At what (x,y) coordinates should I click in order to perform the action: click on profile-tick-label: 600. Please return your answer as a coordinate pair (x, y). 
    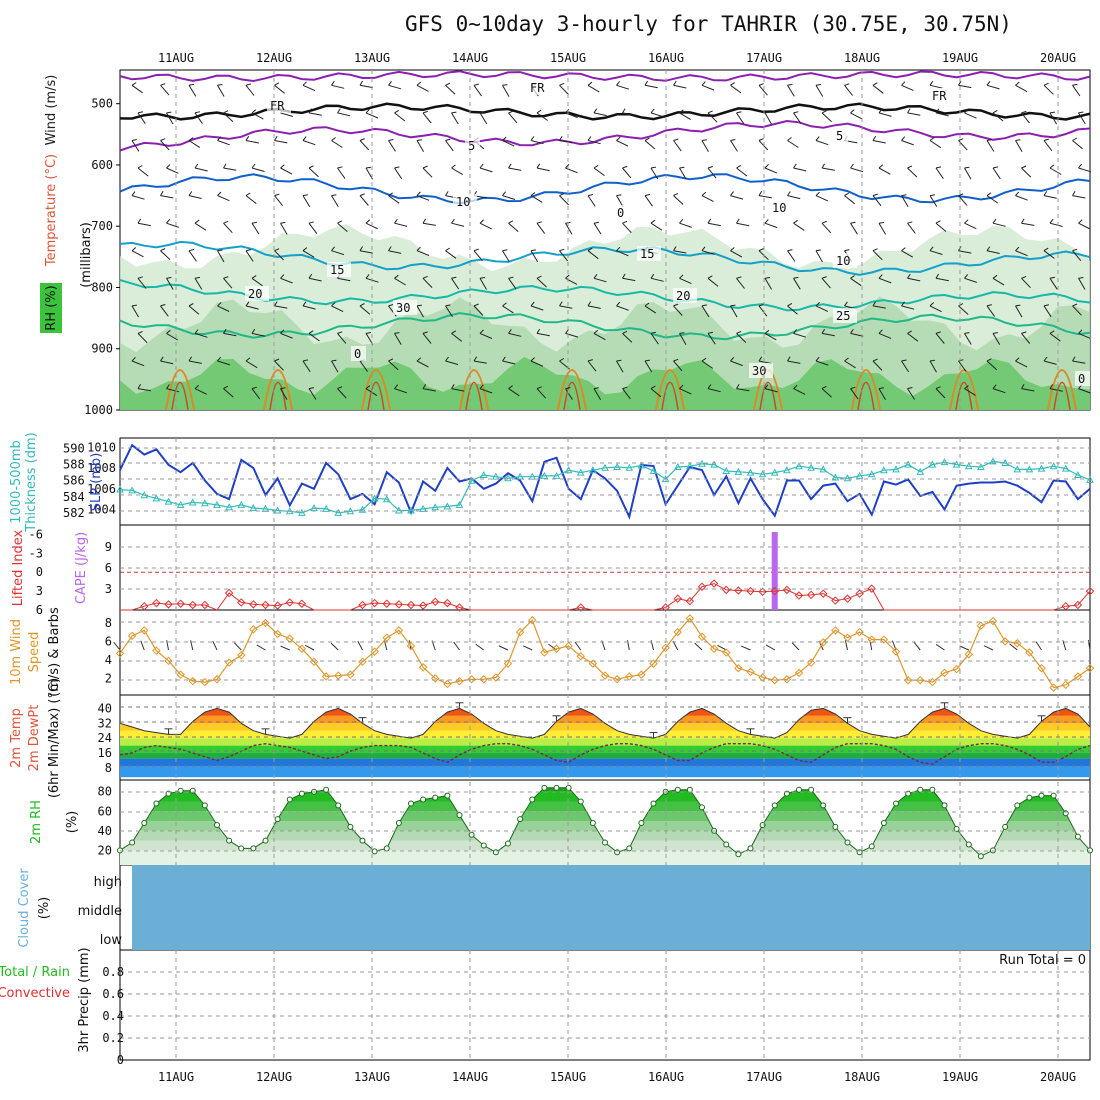
    Looking at the image, I should click on (102, 165).